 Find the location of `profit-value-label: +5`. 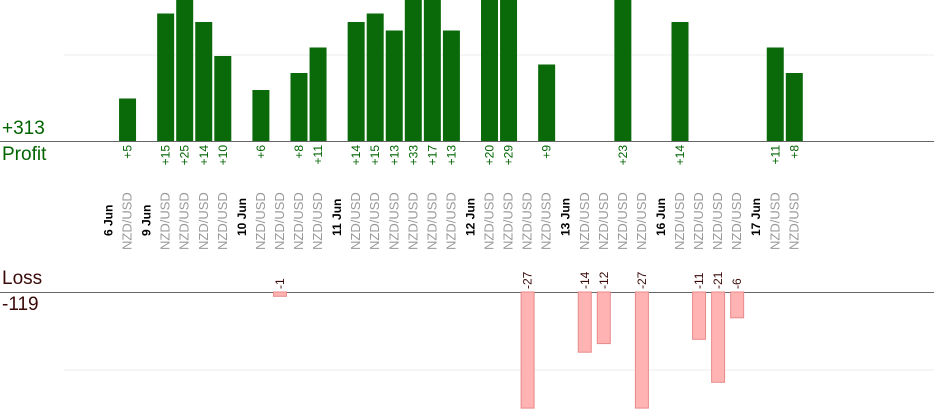

profit-value-label: +5 is located at coordinates (128, 152).